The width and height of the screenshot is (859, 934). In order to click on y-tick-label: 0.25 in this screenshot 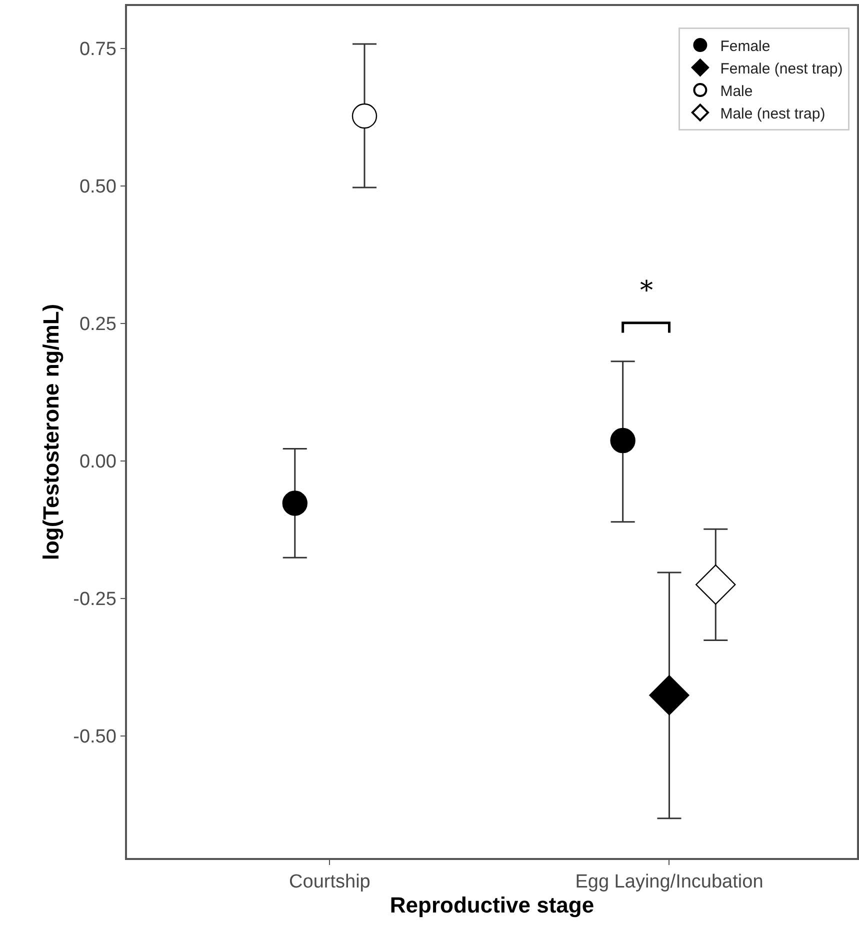, I will do `click(97, 325)`.